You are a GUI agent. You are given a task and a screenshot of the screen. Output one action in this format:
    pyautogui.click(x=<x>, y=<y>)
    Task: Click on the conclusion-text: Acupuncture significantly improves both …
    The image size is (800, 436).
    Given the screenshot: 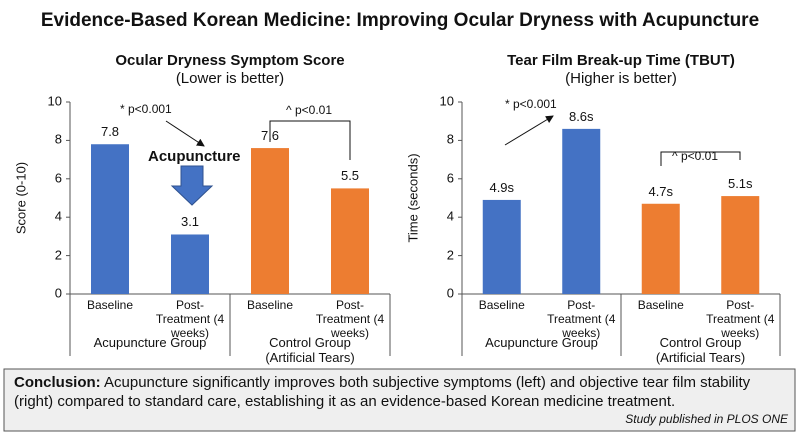 What is the action you would take?
    pyautogui.click(x=382, y=392)
    